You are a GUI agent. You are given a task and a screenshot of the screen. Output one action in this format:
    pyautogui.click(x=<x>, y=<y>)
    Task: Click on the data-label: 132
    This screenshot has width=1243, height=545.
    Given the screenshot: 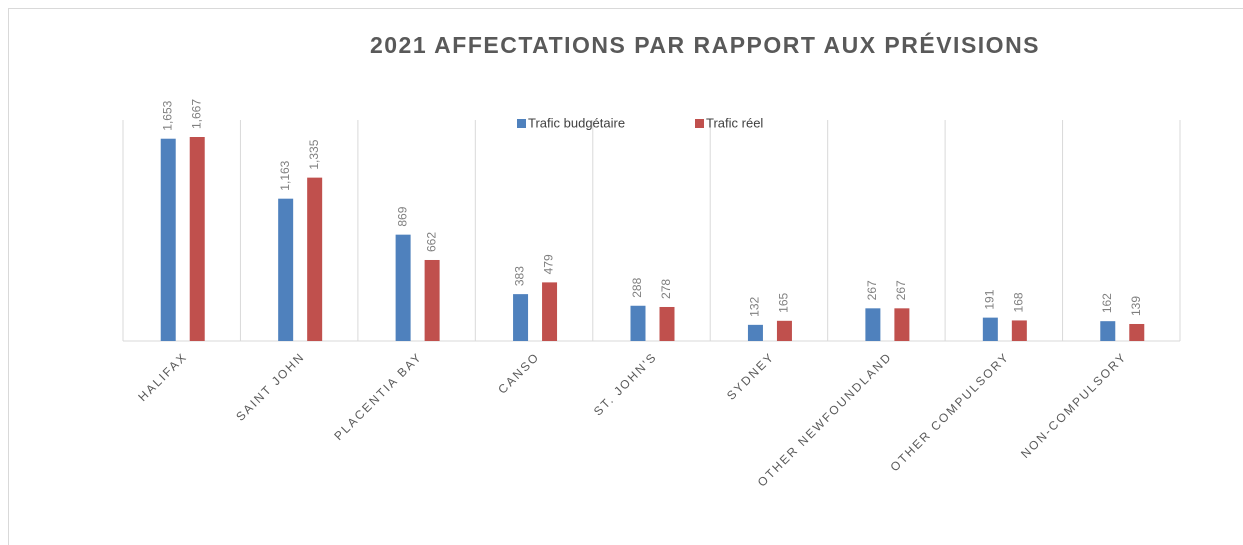 What is the action you would take?
    pyautogui.click(x=755, y=306)
    